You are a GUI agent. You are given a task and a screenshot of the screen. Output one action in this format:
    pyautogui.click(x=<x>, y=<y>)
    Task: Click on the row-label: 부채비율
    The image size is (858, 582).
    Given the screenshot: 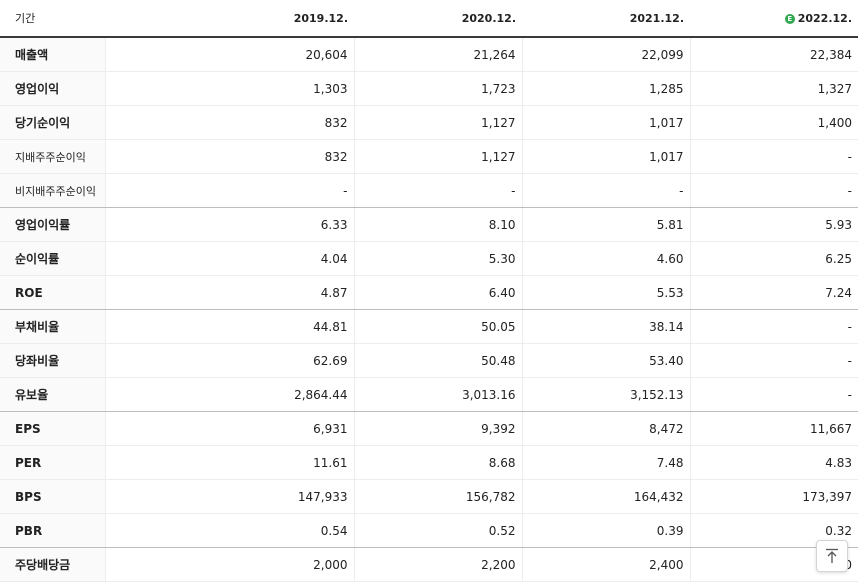 What is the action you would take?
    pyautogui.click(x=52, y=326)
    